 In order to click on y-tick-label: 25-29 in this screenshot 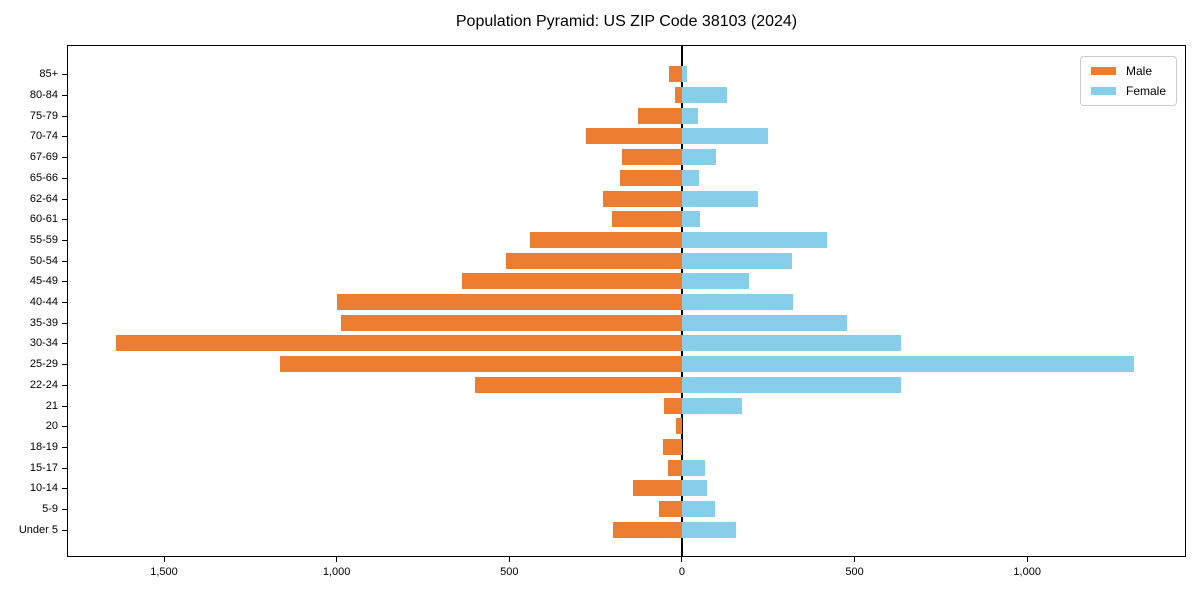, I will do `click(43, 364)`.